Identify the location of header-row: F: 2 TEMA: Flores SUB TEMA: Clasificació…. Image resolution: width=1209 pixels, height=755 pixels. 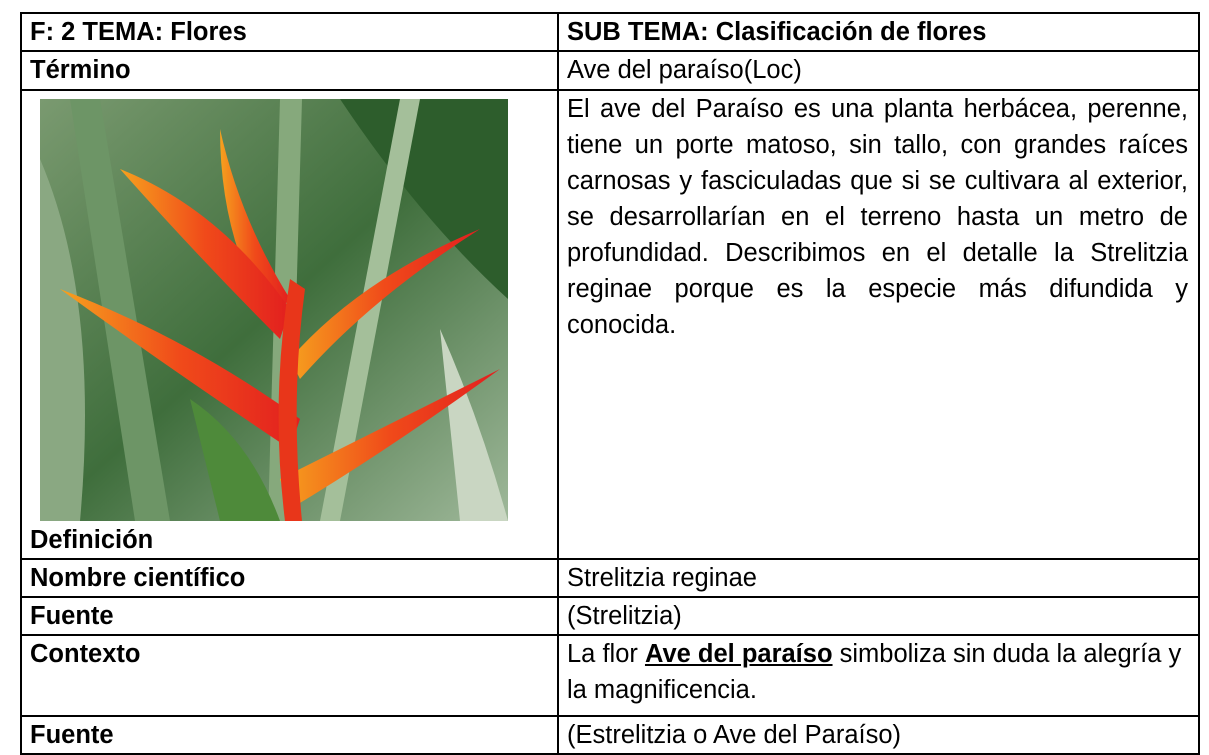
(610, 32).